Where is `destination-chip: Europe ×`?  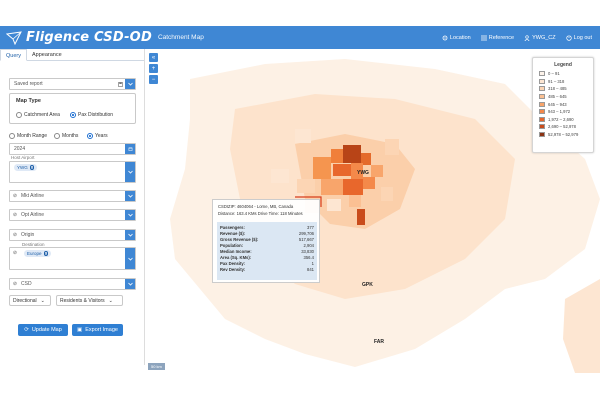
destination-chip: Europe × is located at coordinates (38, 253).